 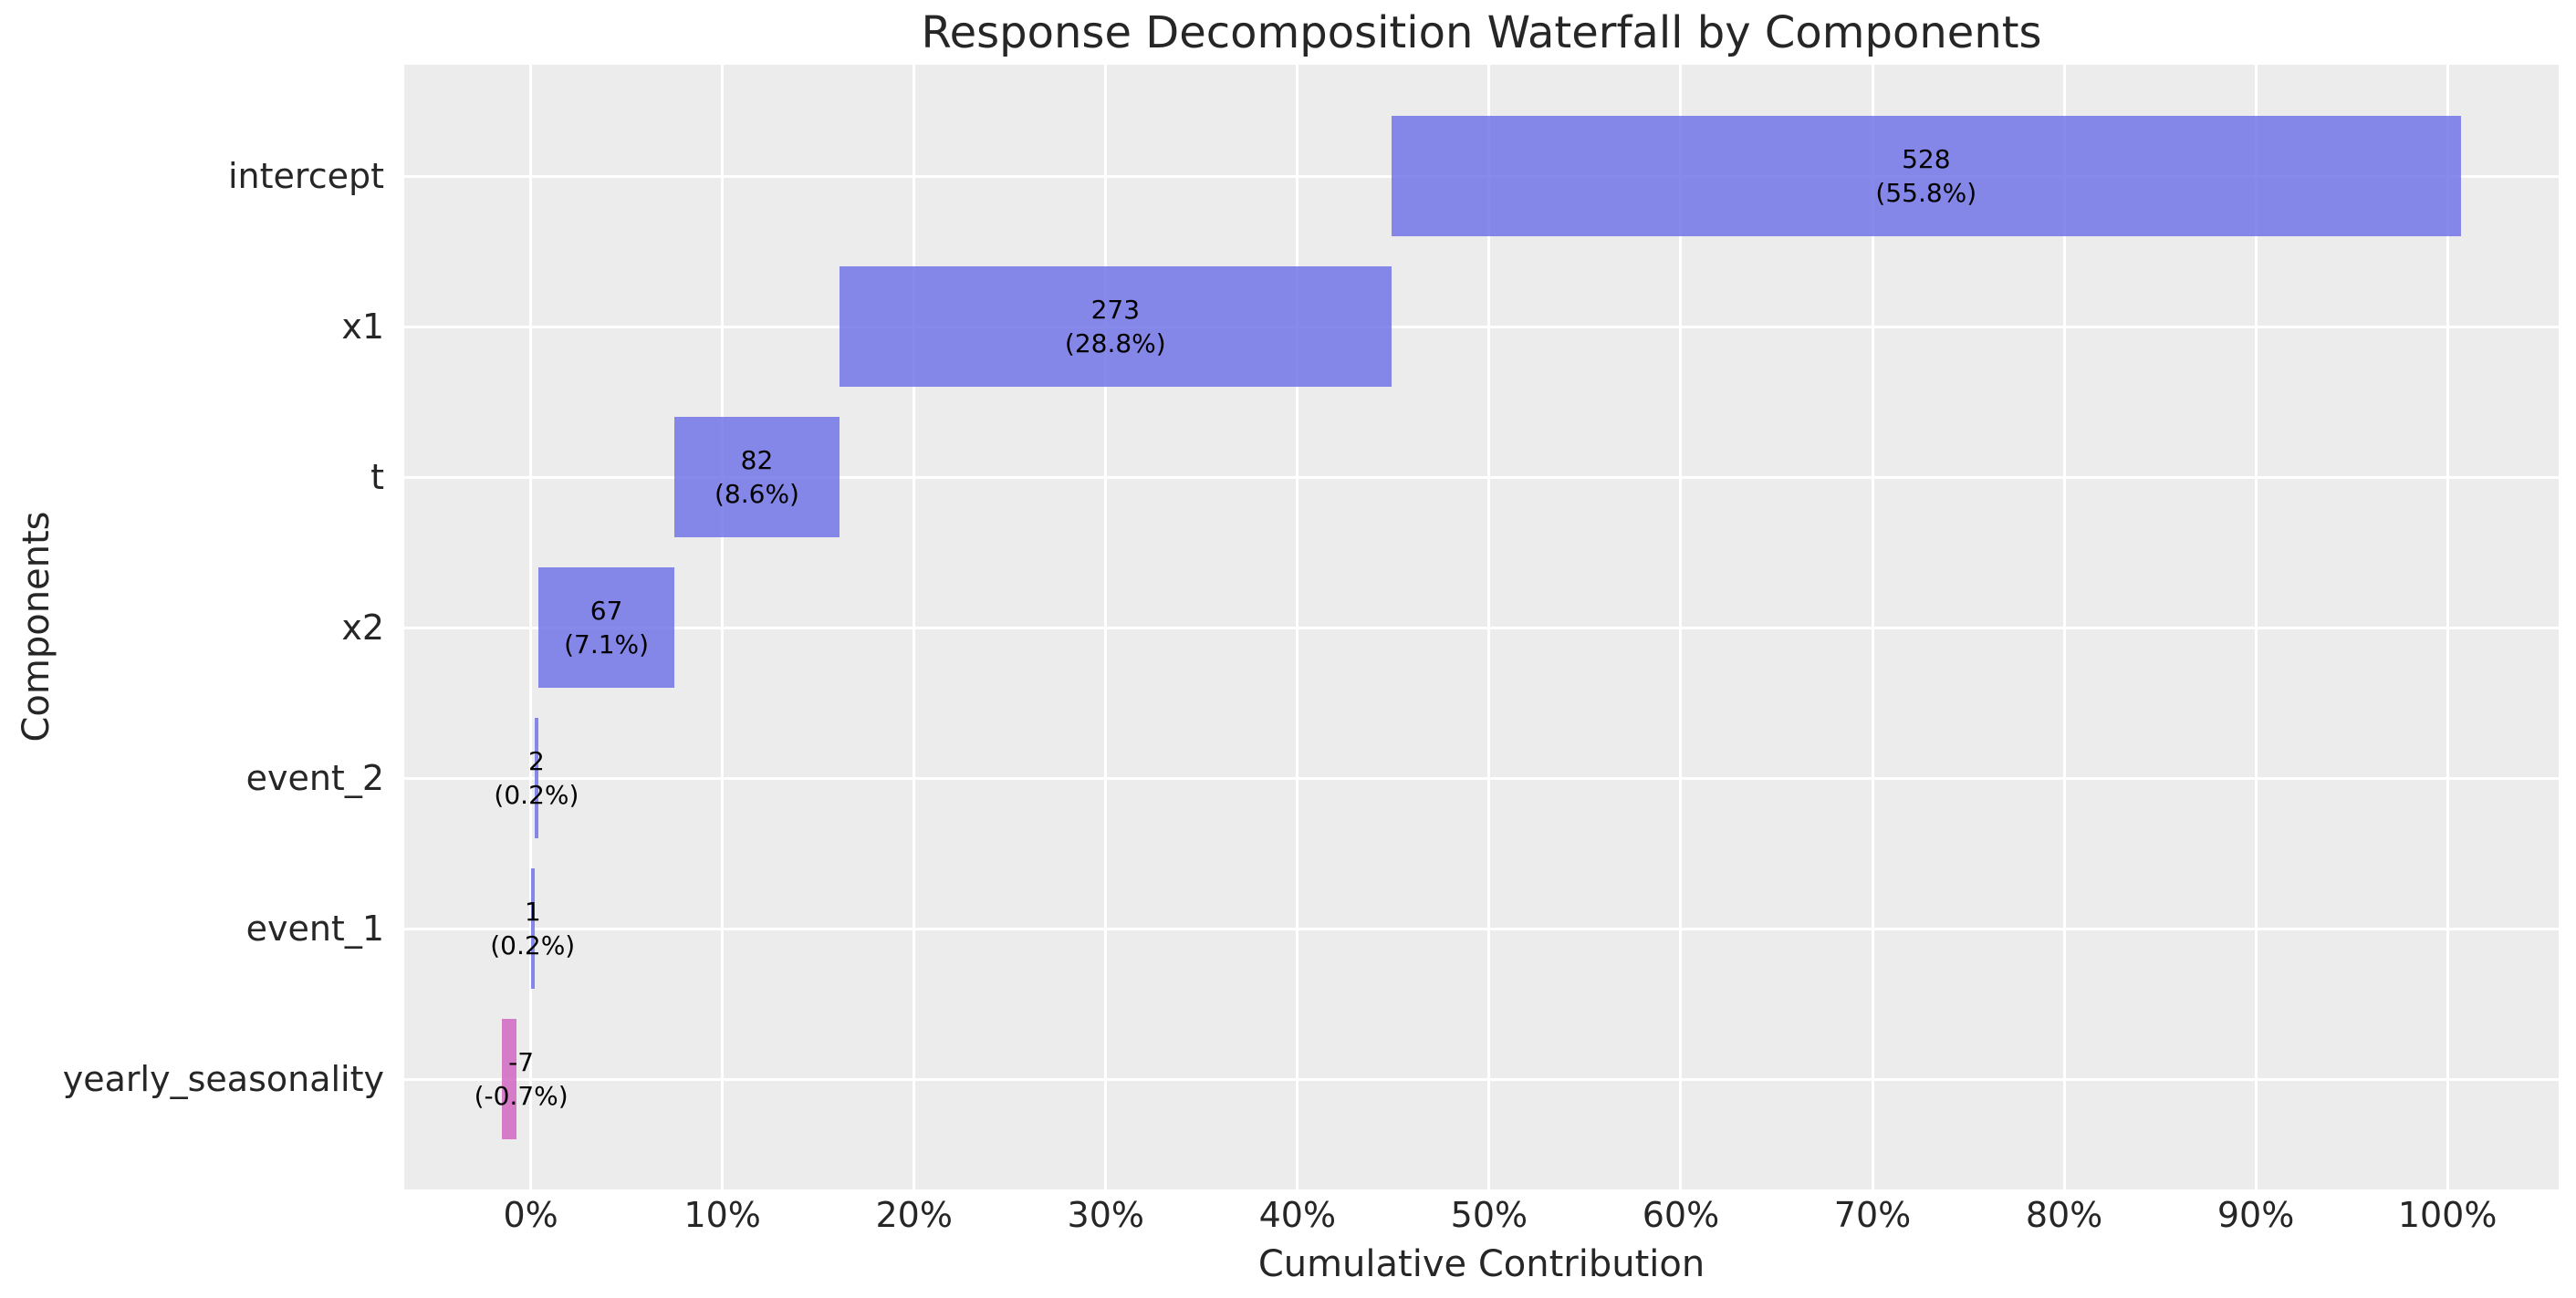 I want to click on bar-percent: (7.1%), so click(x=607, y=644).